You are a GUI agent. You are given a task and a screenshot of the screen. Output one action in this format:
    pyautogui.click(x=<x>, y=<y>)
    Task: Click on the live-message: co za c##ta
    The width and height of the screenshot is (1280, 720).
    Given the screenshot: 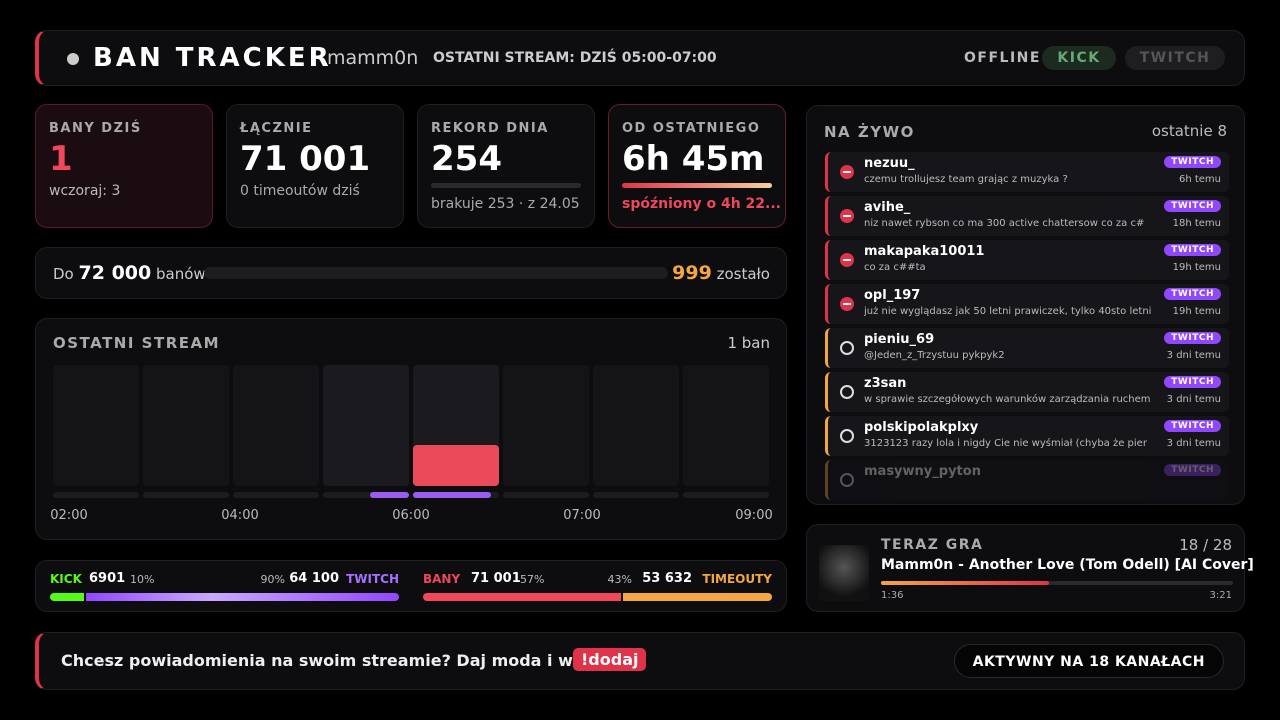 What is the action you would take?
    pyautogui.click(x=895, y=267)
    